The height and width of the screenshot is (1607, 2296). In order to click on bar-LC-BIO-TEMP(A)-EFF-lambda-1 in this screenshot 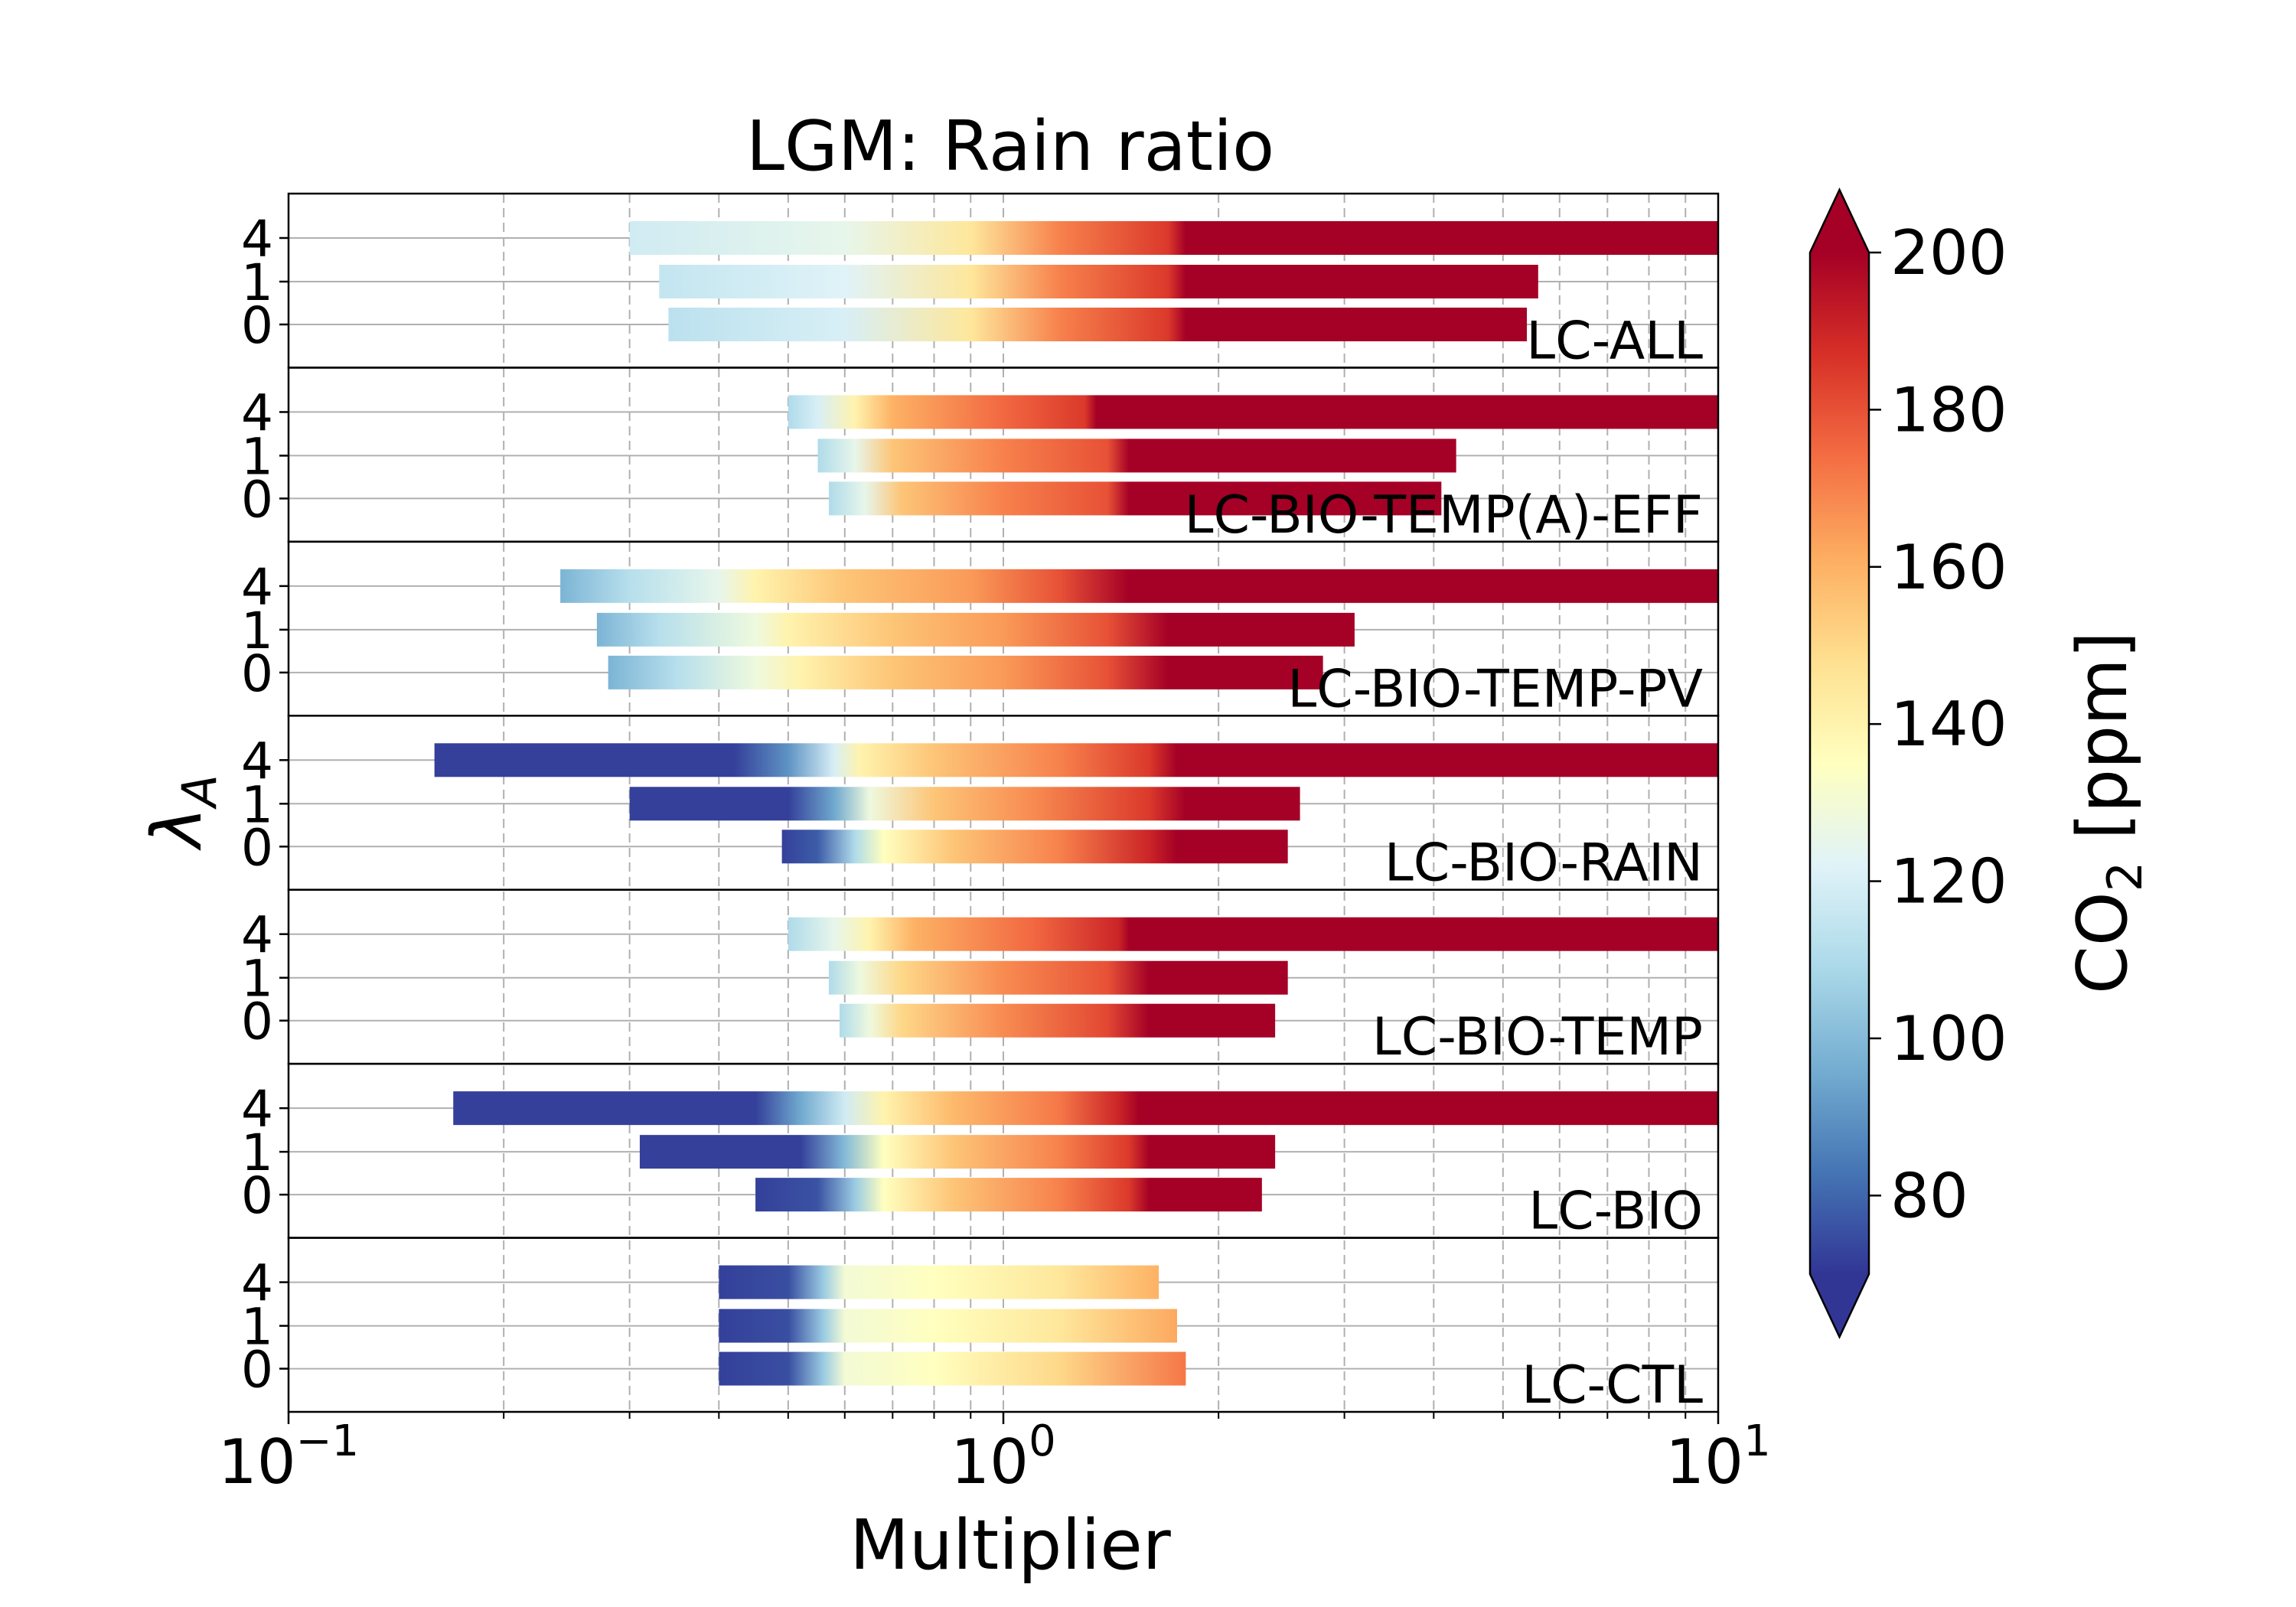, I will do `click(1136, 455)`.